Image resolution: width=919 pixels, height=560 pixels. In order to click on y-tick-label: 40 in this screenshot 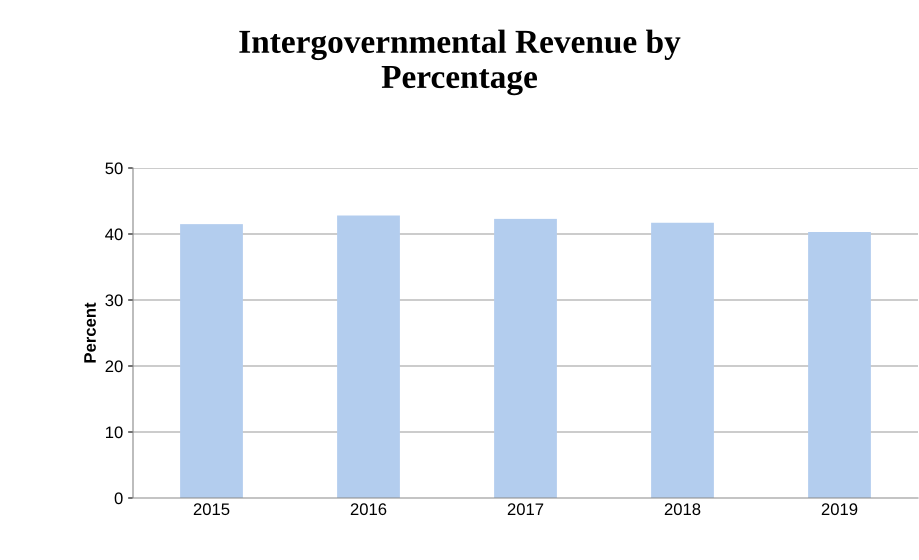, I will do `click(114, 234)`.